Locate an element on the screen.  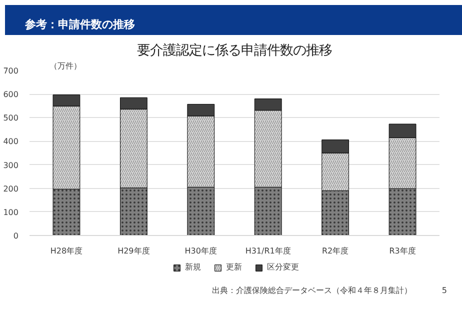
x-tick-label: R3年度 is located at coordinates (402, 251).